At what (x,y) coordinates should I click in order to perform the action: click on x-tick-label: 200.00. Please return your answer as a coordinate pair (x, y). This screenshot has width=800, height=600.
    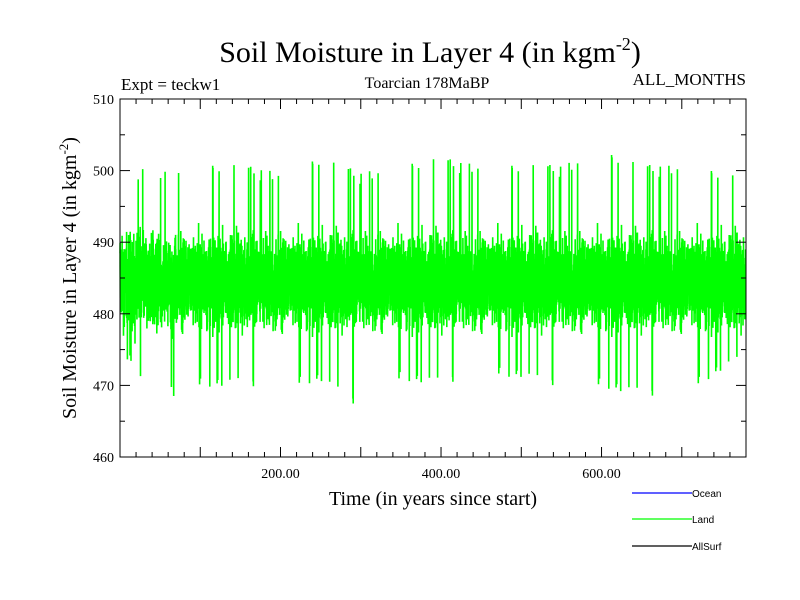
    Looking at the image, I should click on (280, 474).